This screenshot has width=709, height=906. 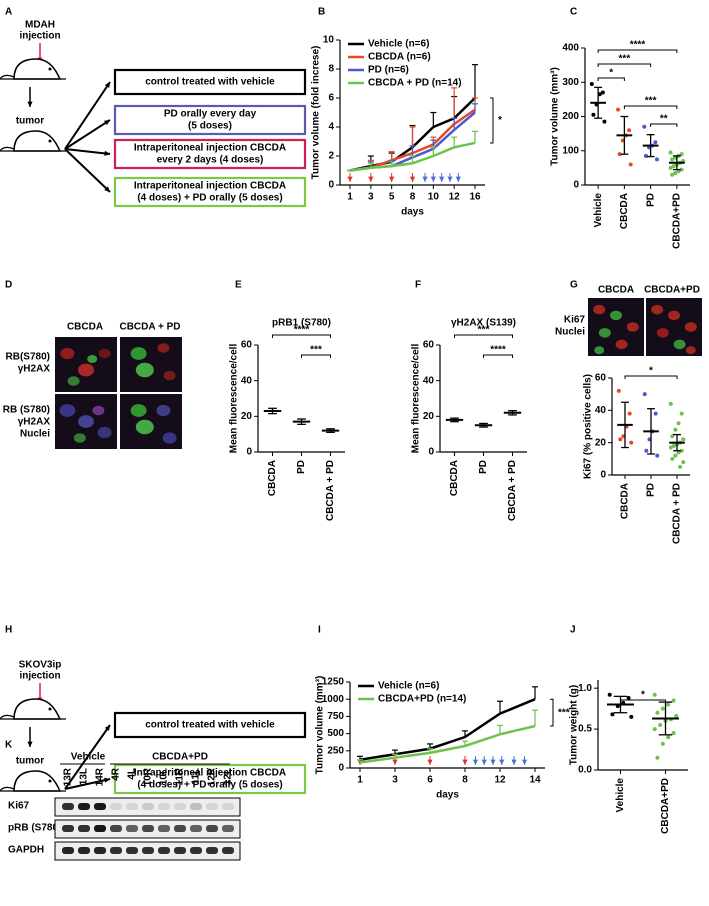 I want to click on label: CBCDA + PD, so click(x=149, y=327).